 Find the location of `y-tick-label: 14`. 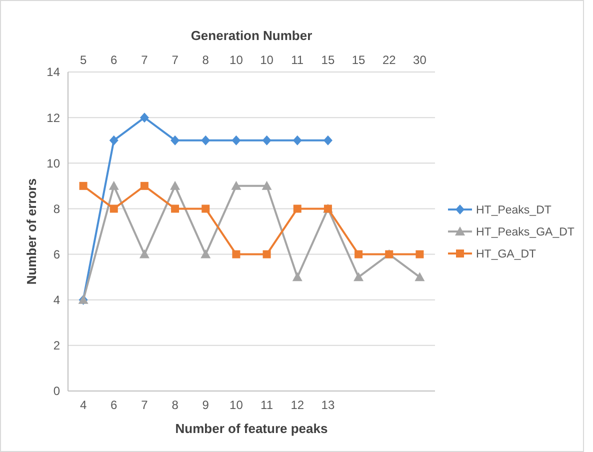

y-tick-label: 14 is located at coordinates (53, 72).